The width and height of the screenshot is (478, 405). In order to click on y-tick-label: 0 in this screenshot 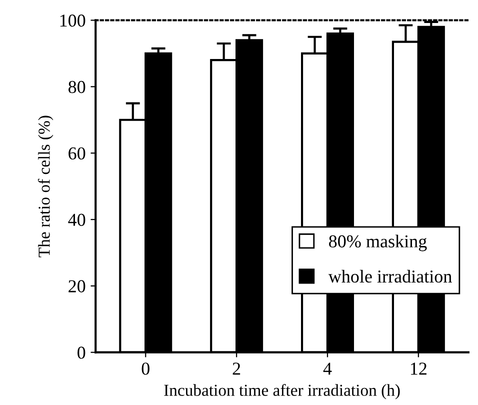, I will do `click(82, 352)`.